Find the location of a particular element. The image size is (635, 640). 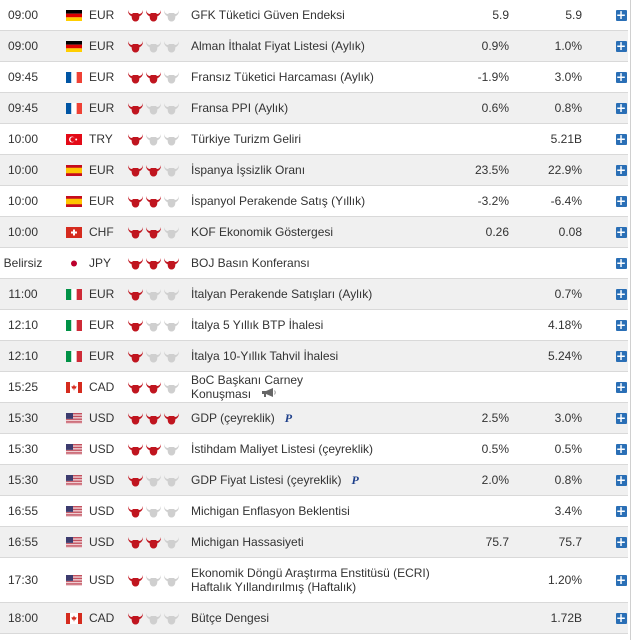

event-name: KOF Ekonomik Göstergesi is located at coordinates (262, 232).